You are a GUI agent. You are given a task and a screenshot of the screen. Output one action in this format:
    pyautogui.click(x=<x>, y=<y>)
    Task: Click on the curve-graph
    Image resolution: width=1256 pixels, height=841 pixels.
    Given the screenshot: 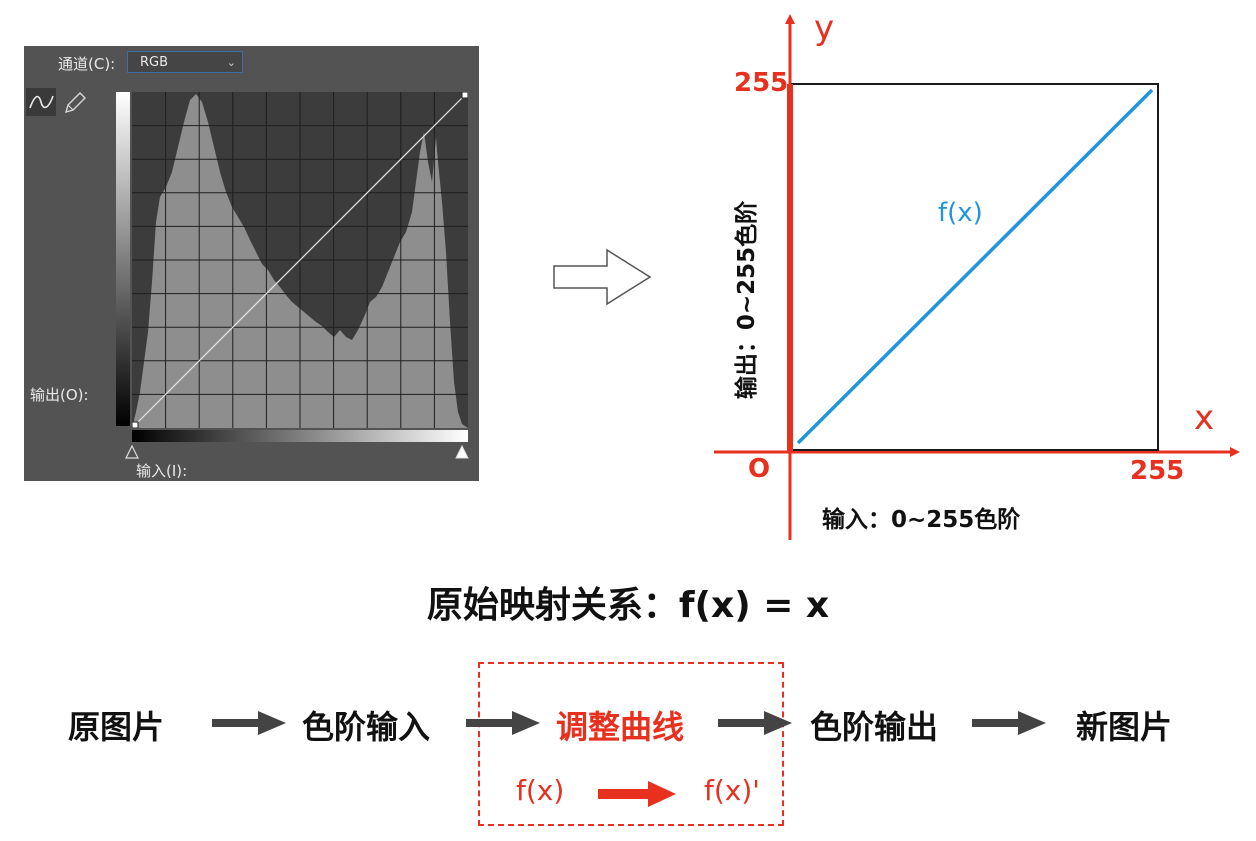 What is the action you would take?
    pyautogui.click(x=300, y=260)
    